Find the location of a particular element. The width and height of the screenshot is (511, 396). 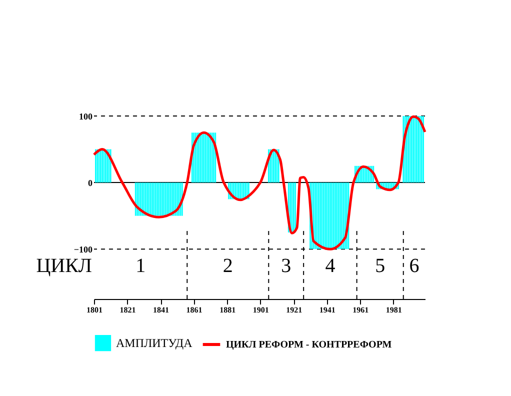

x-tick-label: 1861 is located at coordinates (194, 310).